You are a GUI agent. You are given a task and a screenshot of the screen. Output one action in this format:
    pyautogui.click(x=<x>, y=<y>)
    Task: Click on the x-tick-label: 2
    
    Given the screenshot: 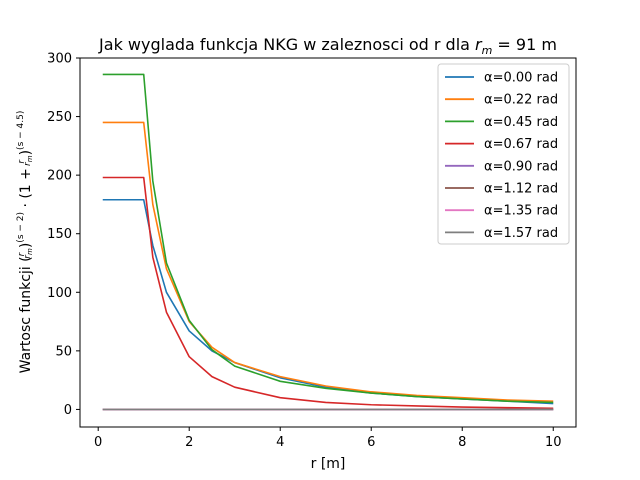 What is the action you would take?
    pyautogui.click(x=189, y=442)
    